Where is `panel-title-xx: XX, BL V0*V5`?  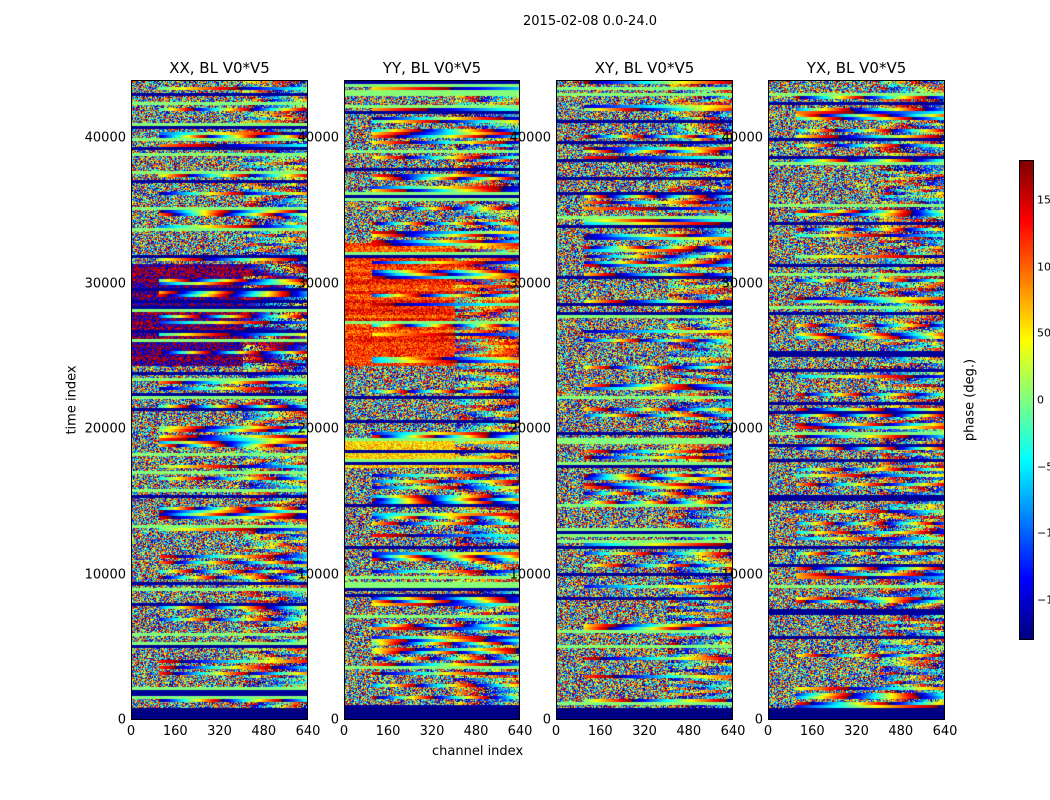
panel-title-xx: XX, BL V0*V5 is located at coordinates (219, 68).